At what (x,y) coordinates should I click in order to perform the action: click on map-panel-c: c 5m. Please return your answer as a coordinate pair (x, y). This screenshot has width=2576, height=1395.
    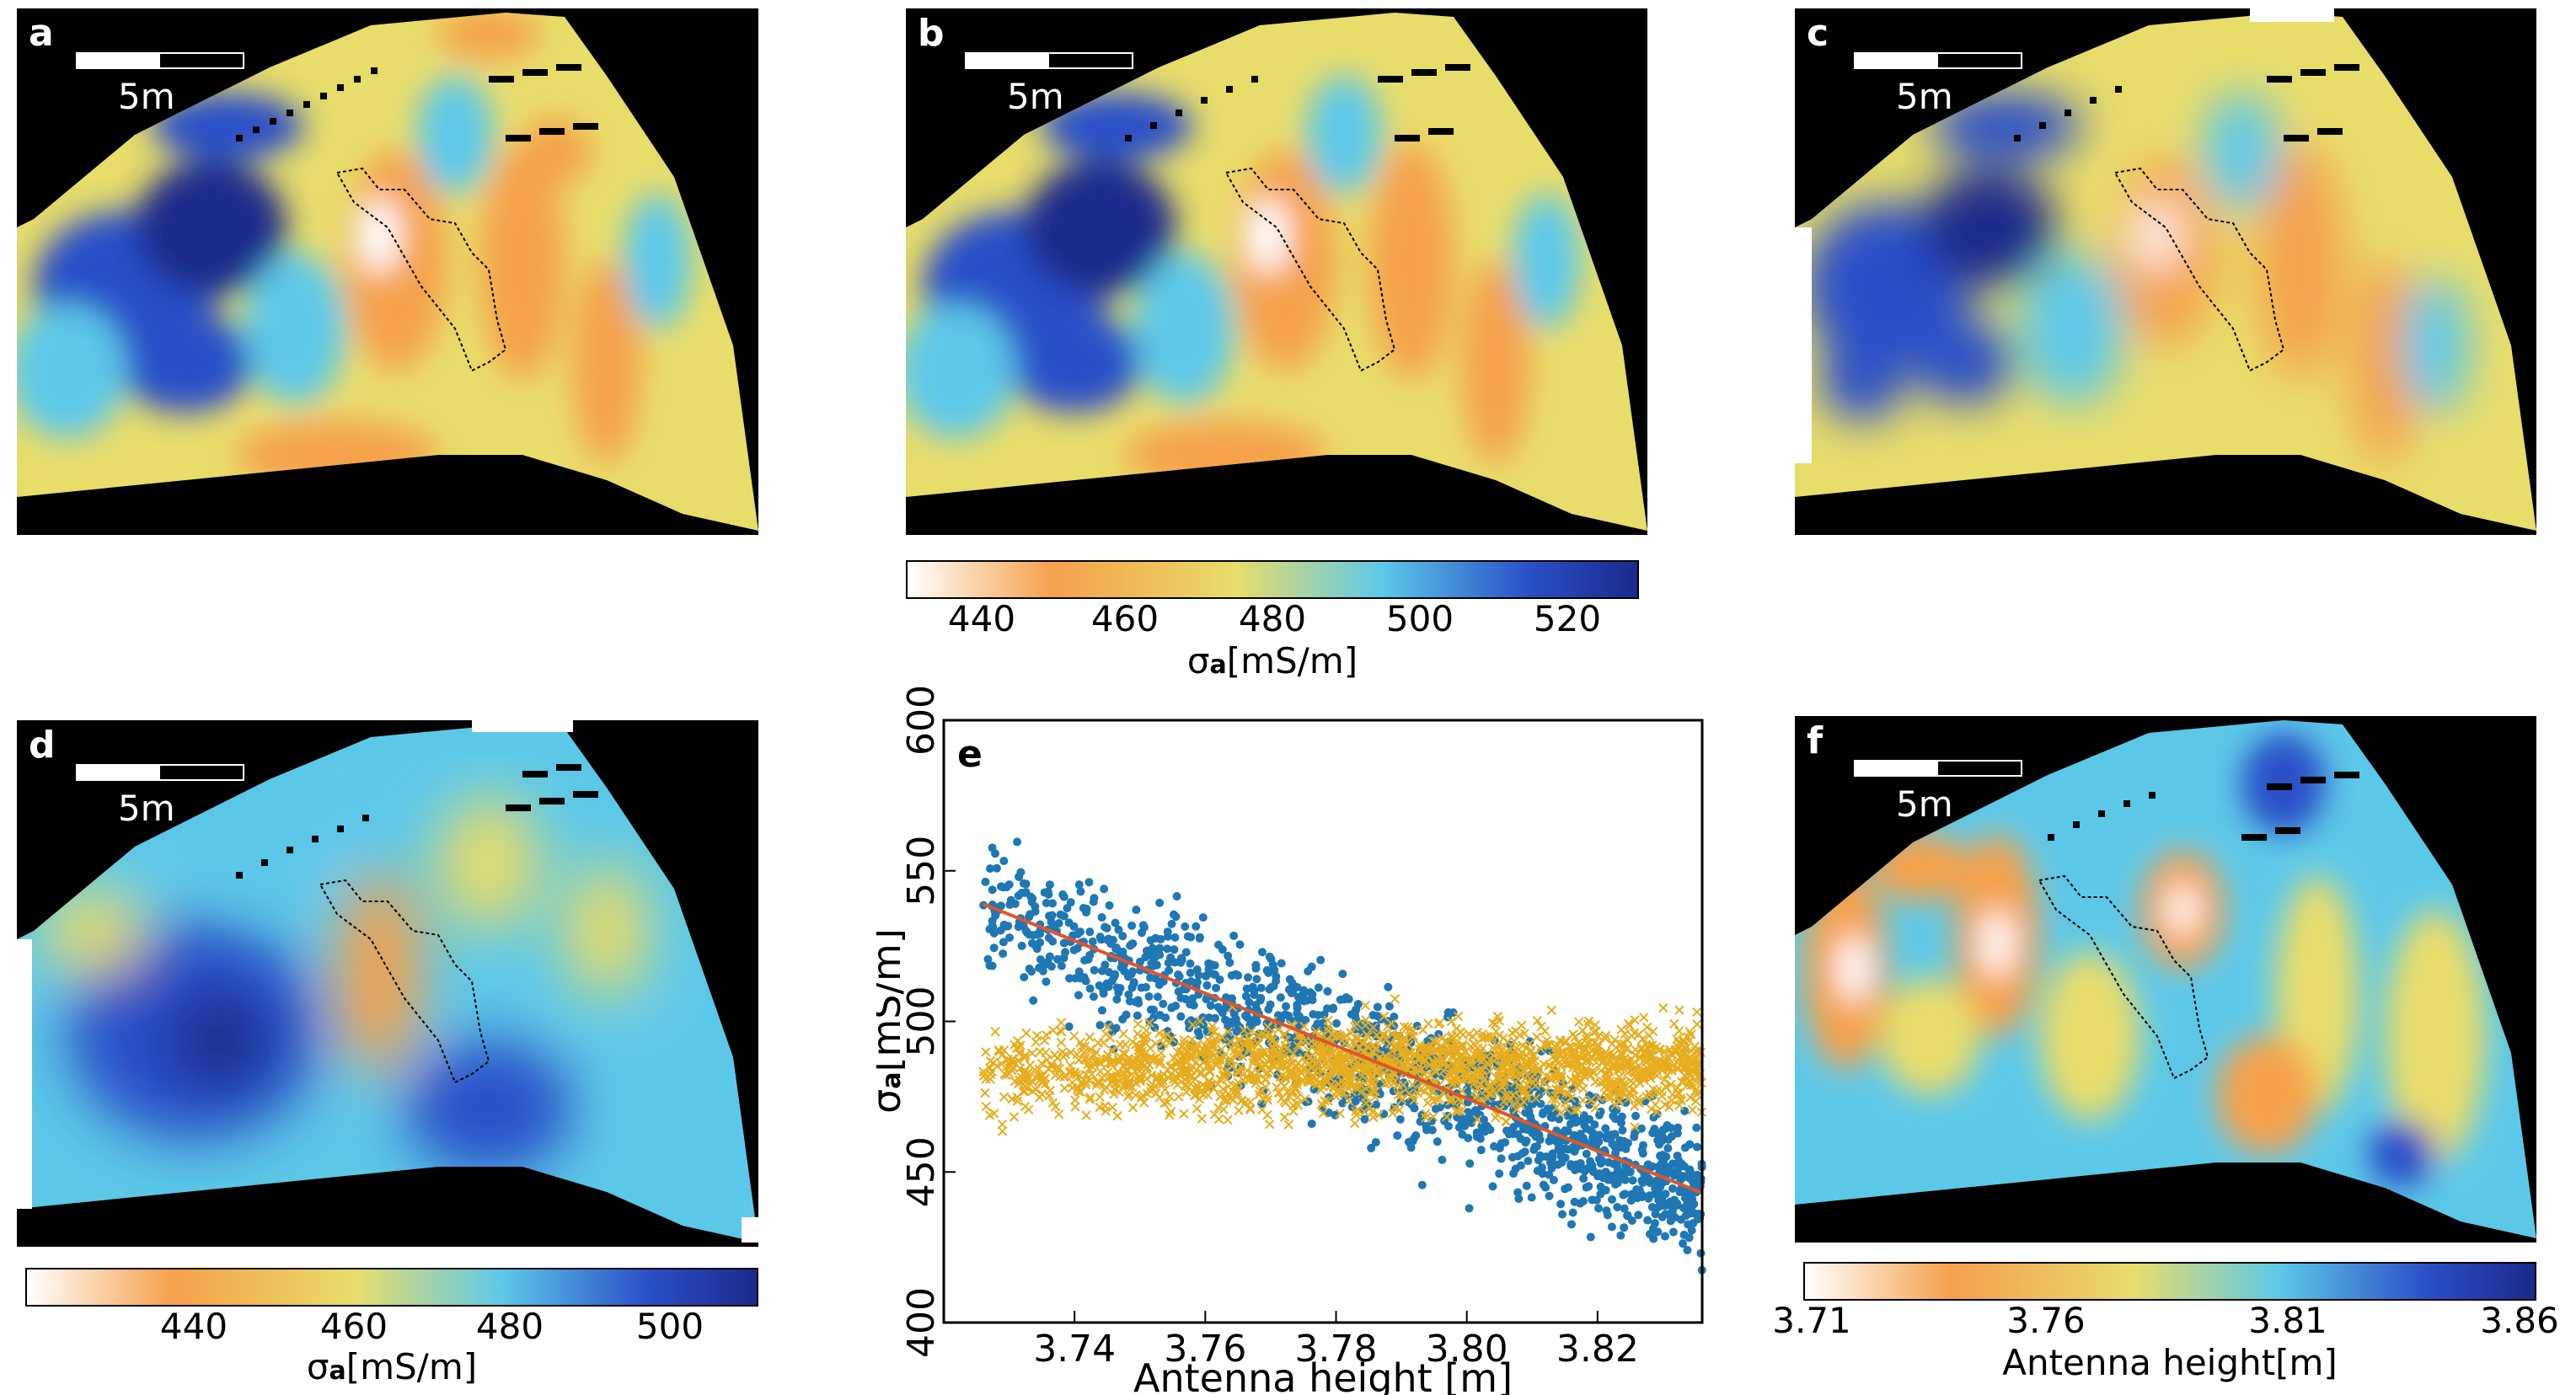
    Looking at the image, I should click on (2166, 271).